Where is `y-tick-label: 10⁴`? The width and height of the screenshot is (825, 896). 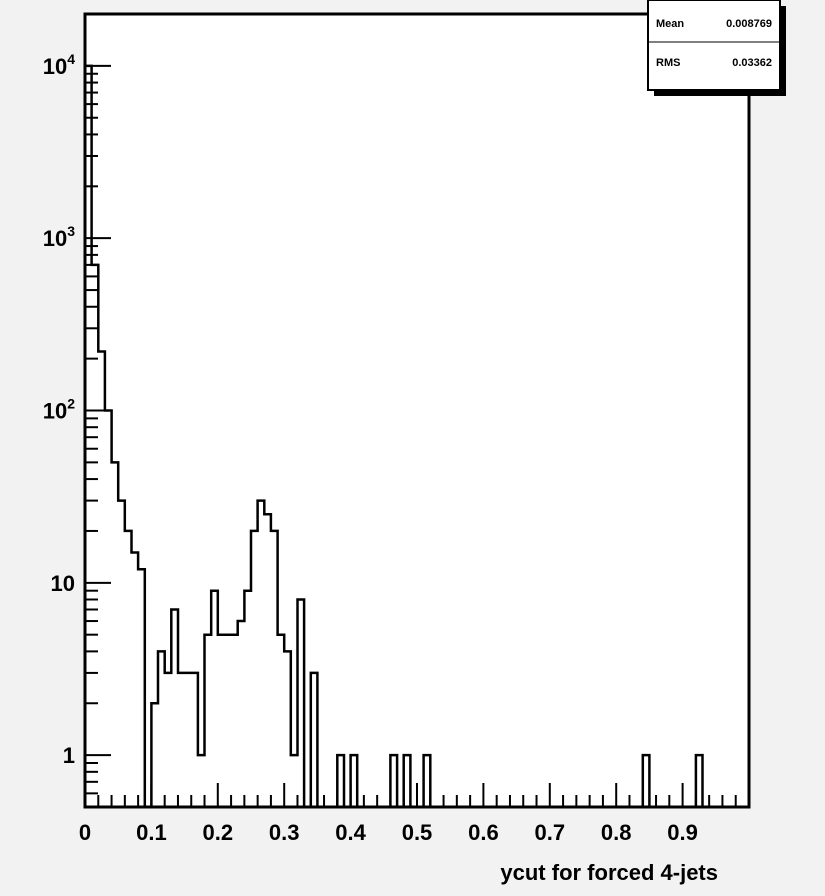 y-tick-label: 10⁴ is located at coordinates (59, 65).